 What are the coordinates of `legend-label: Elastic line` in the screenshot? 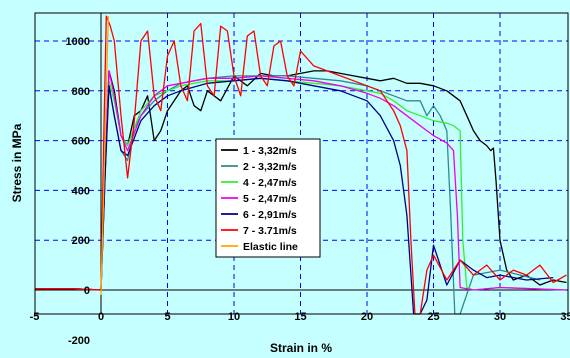 It's located at (270, 247).